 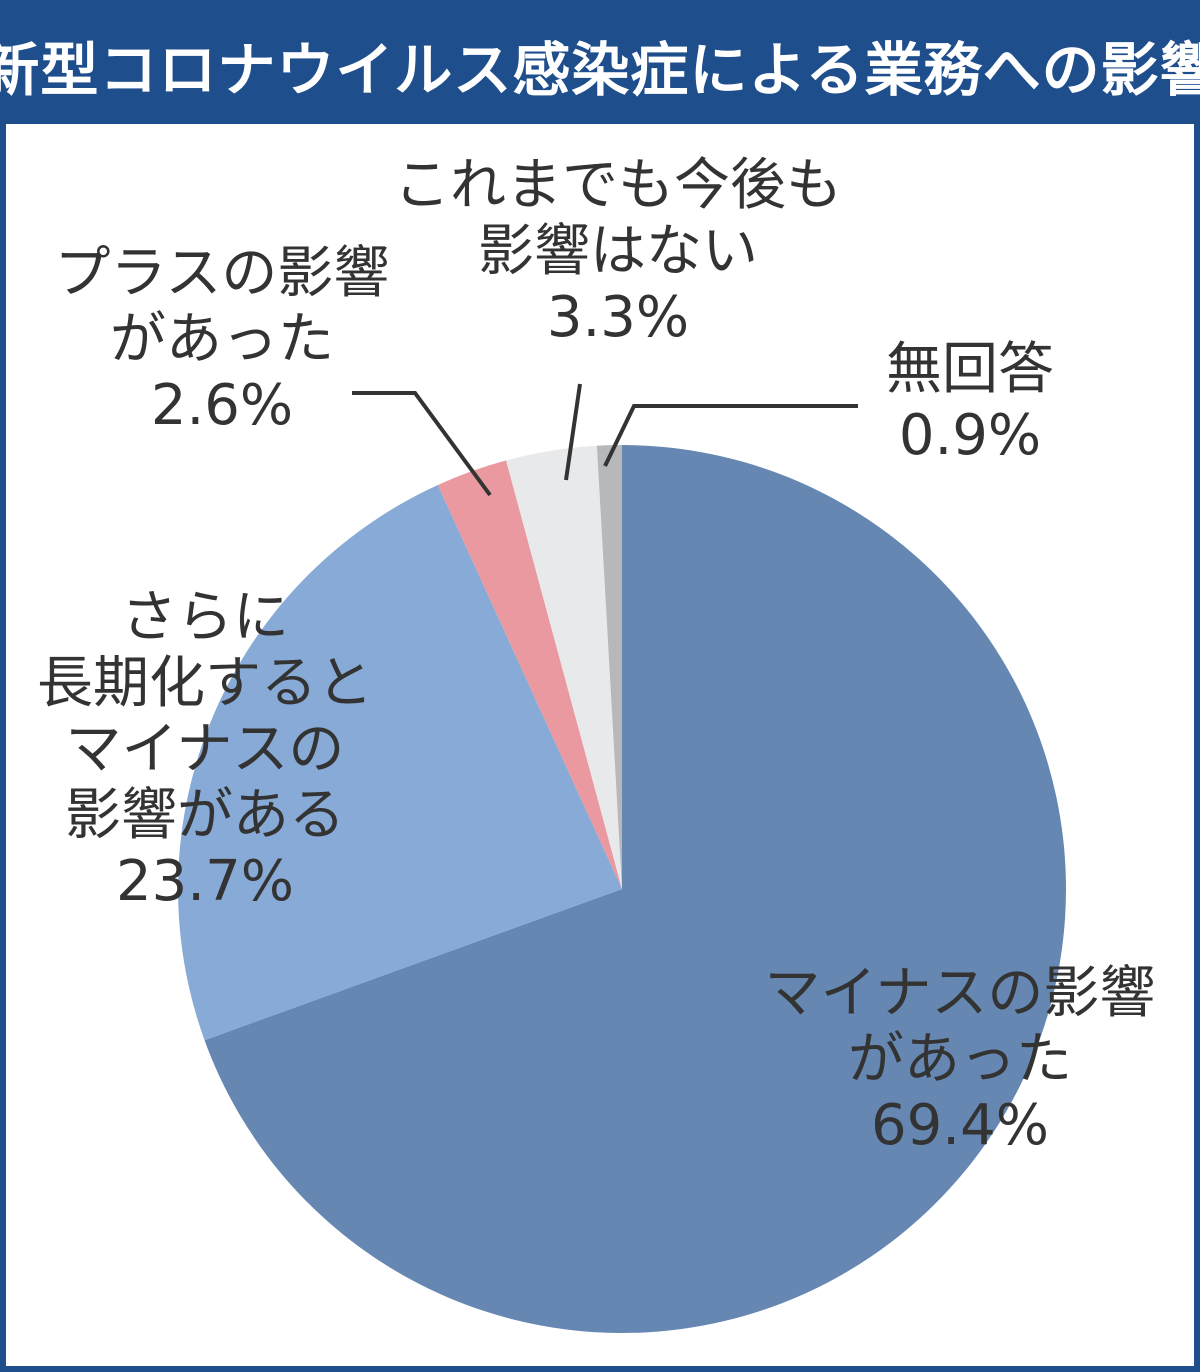 What do you see at coordinates (970, 435) in the screenshot?
I see `slice-value-label: 0.9%` at bounding box center [970, 435].